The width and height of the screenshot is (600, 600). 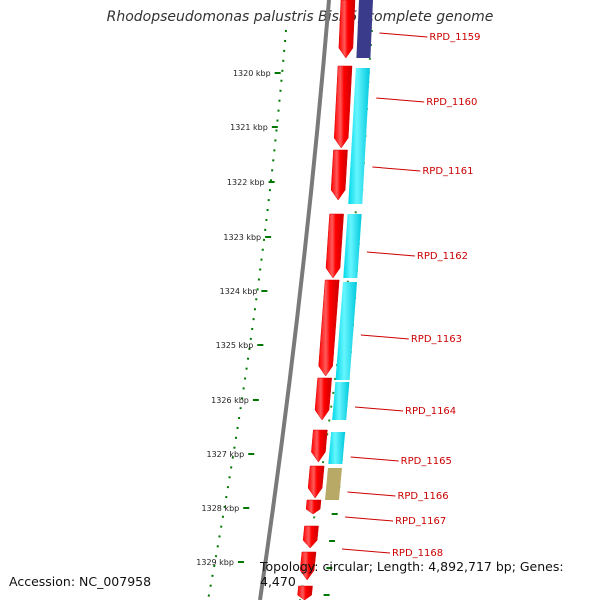 What do you see at coordinates (226, 454) in the screenshot?
I see `scale-label: 1327 kbp` at bounding box center [226, 454].